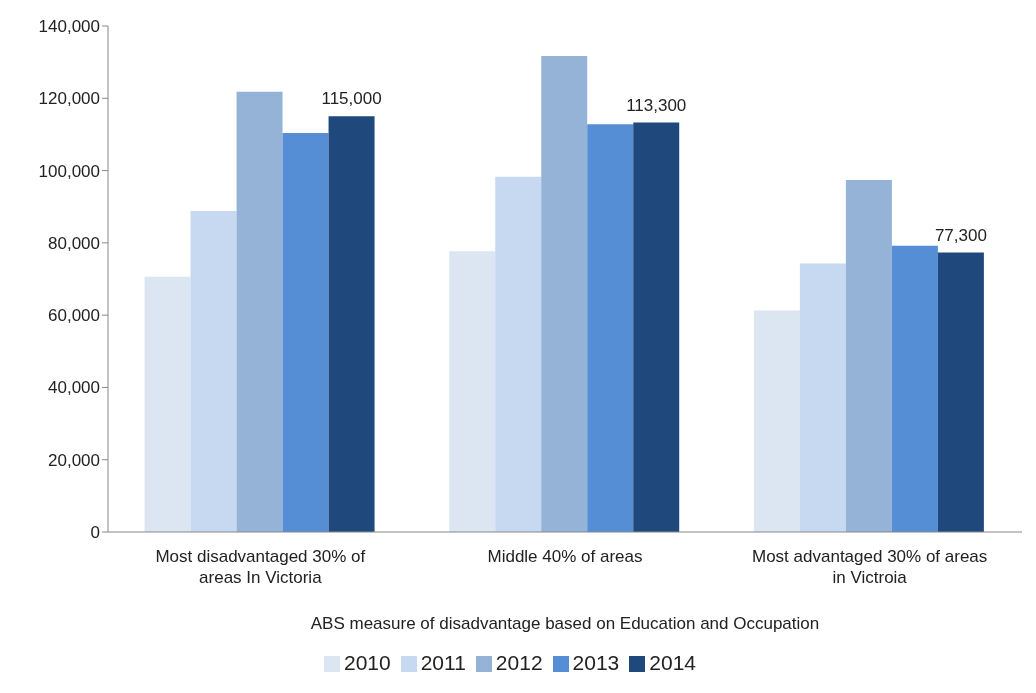  Describe the element at coordinates (95, 533) in the screenshot. I see `y-tick-label: 0` at that location.